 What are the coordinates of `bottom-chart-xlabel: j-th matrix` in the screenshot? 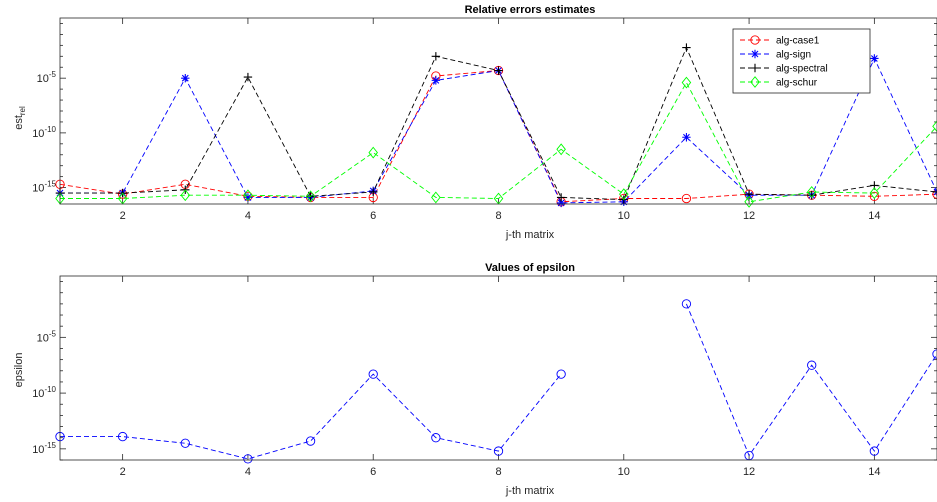 It's located at (530, 491).